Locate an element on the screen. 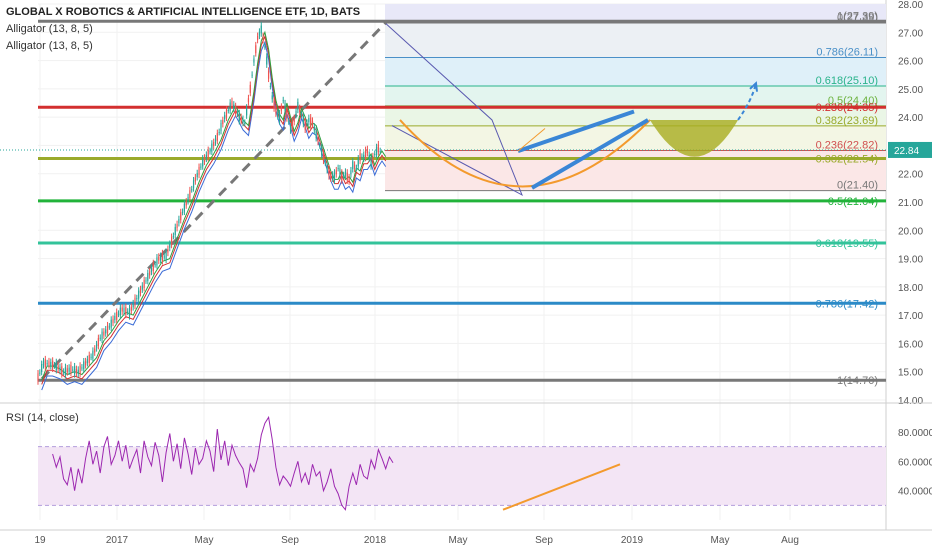  indicator-label-2: Alligator (13, 8, 5) is located at coordinates (49, 46).